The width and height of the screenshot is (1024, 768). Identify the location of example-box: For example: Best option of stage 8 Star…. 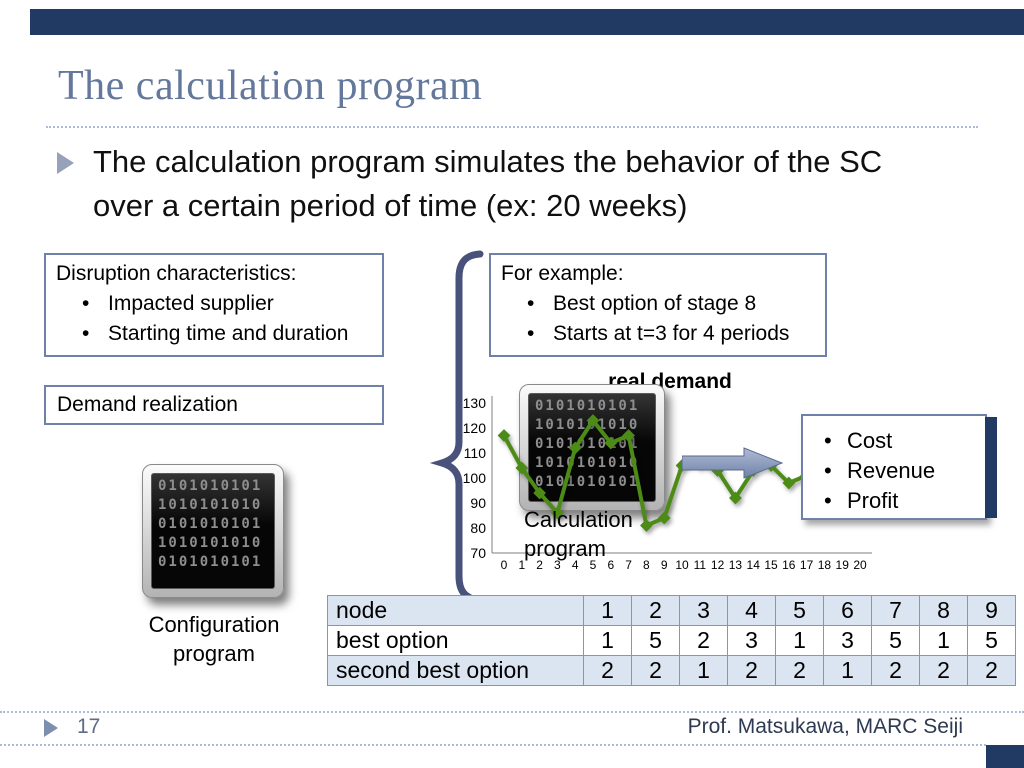
(658, 305).